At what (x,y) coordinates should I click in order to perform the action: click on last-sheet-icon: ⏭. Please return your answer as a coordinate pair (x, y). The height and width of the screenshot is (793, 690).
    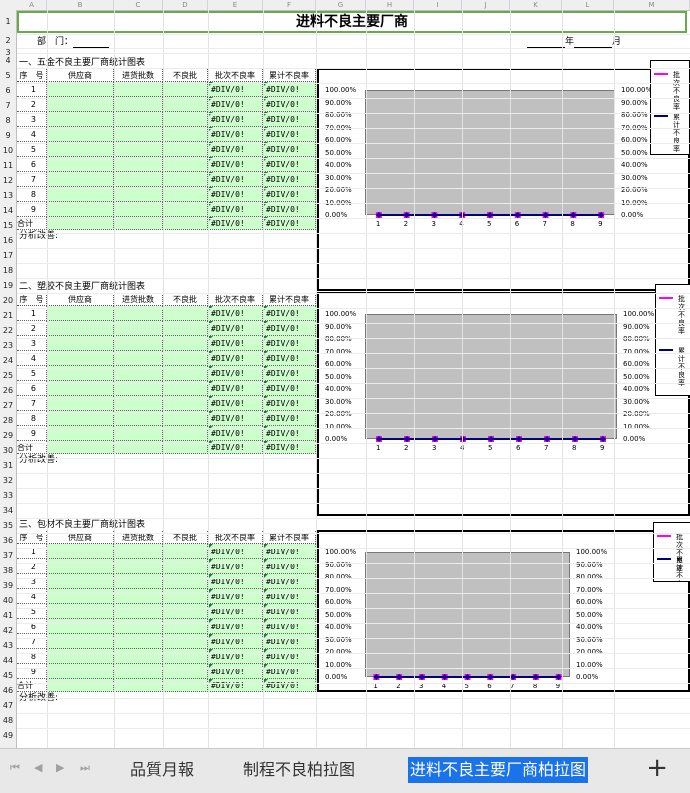
    Looking at the image, I should click on (85, 767).